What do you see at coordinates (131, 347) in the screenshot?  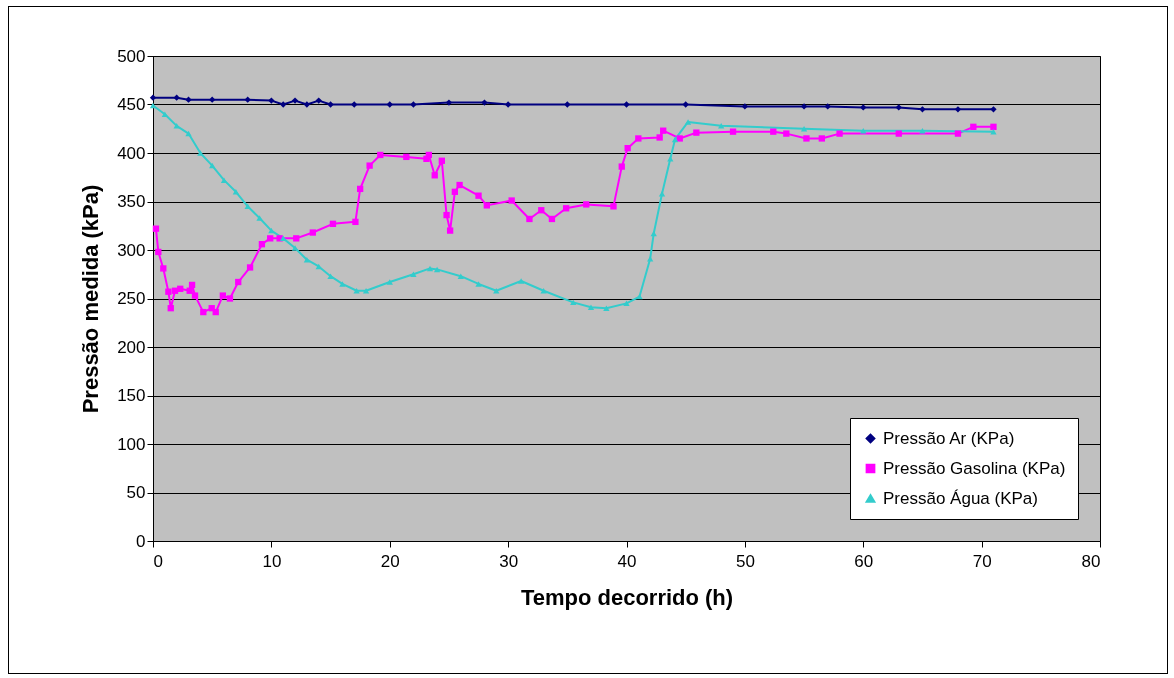 I see `y-tick-label: 200` at bounding box center [131, 347].